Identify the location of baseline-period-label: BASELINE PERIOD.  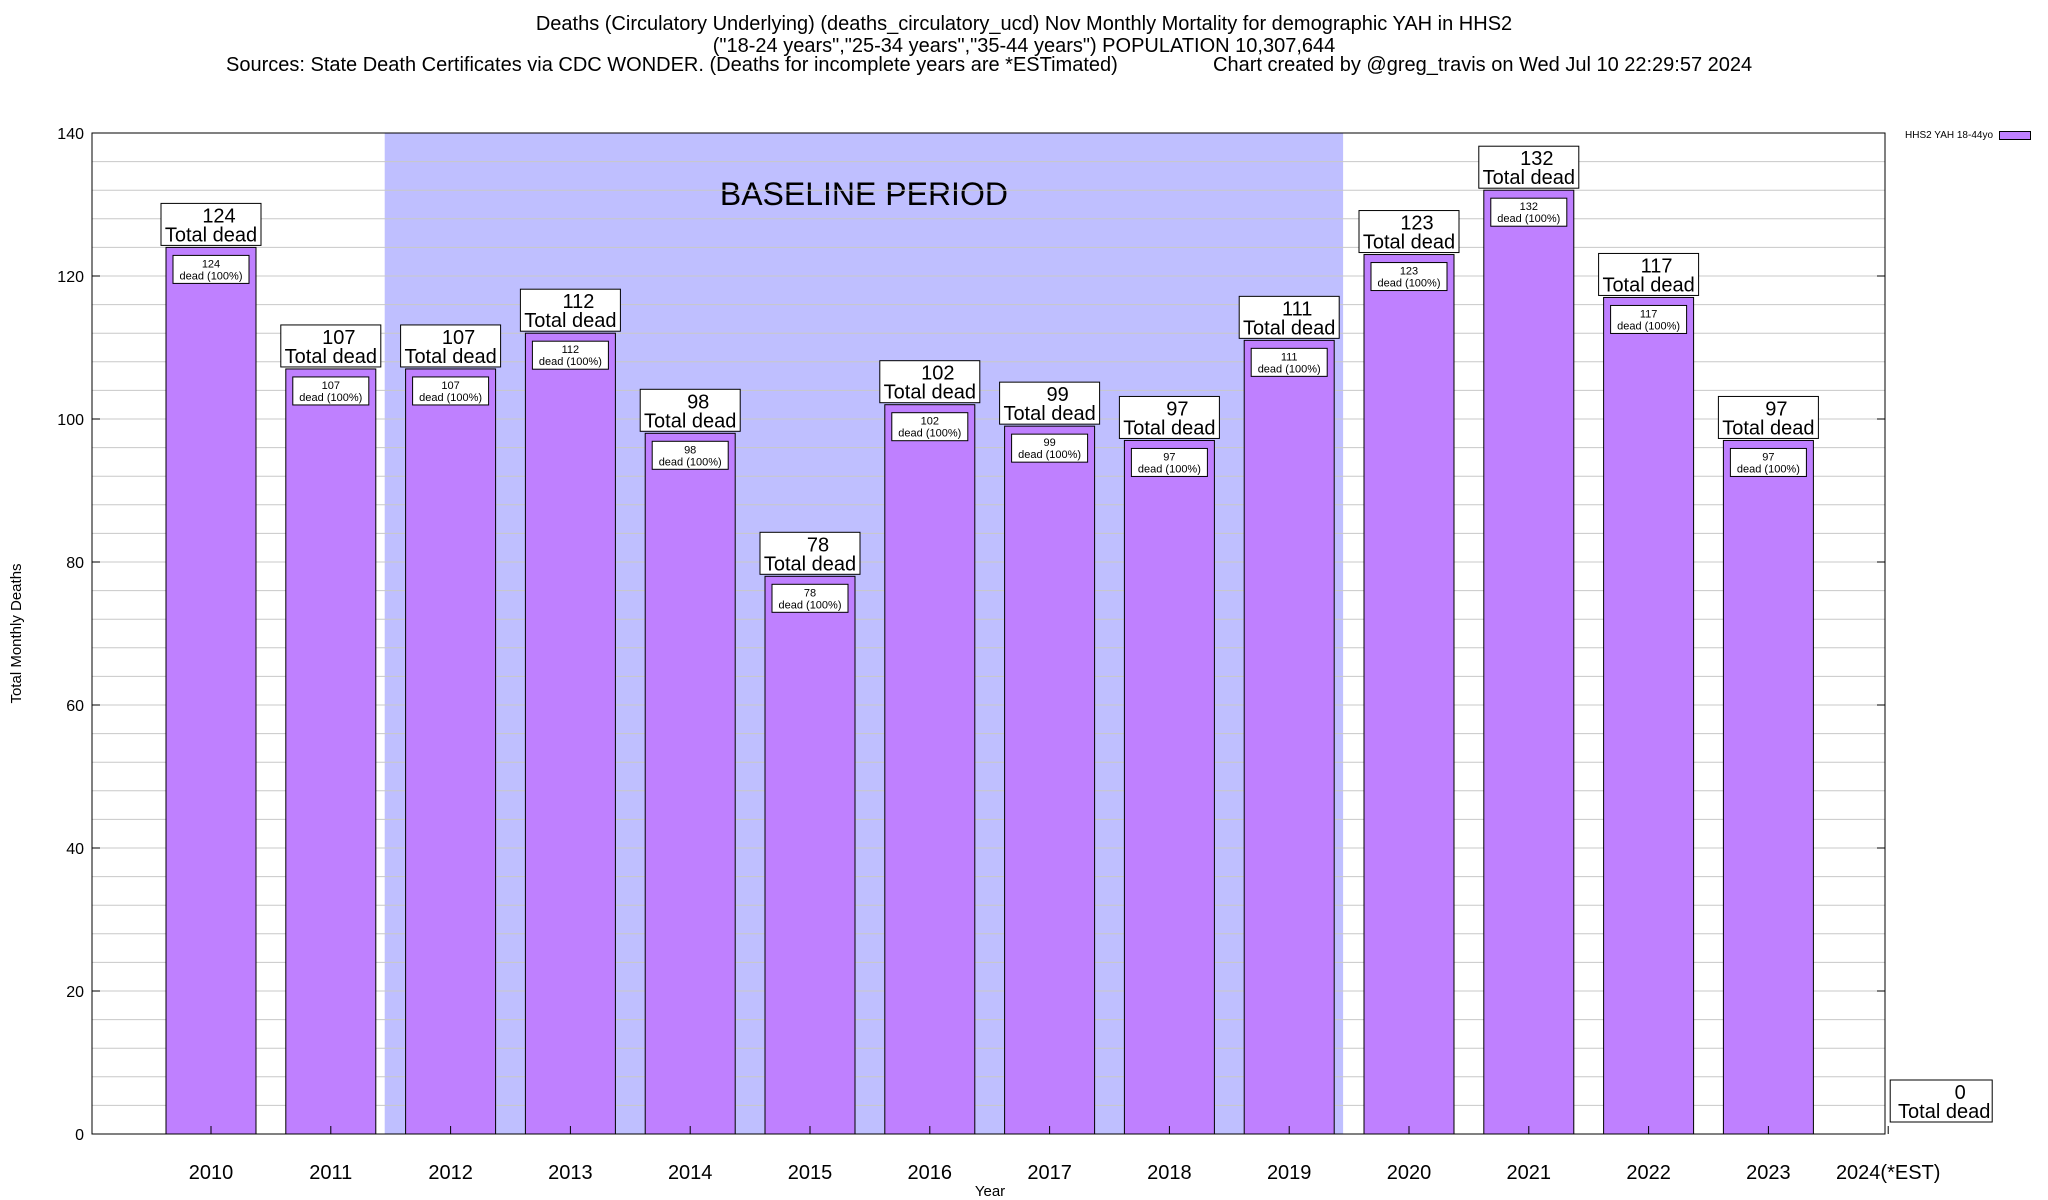
(864, 194).